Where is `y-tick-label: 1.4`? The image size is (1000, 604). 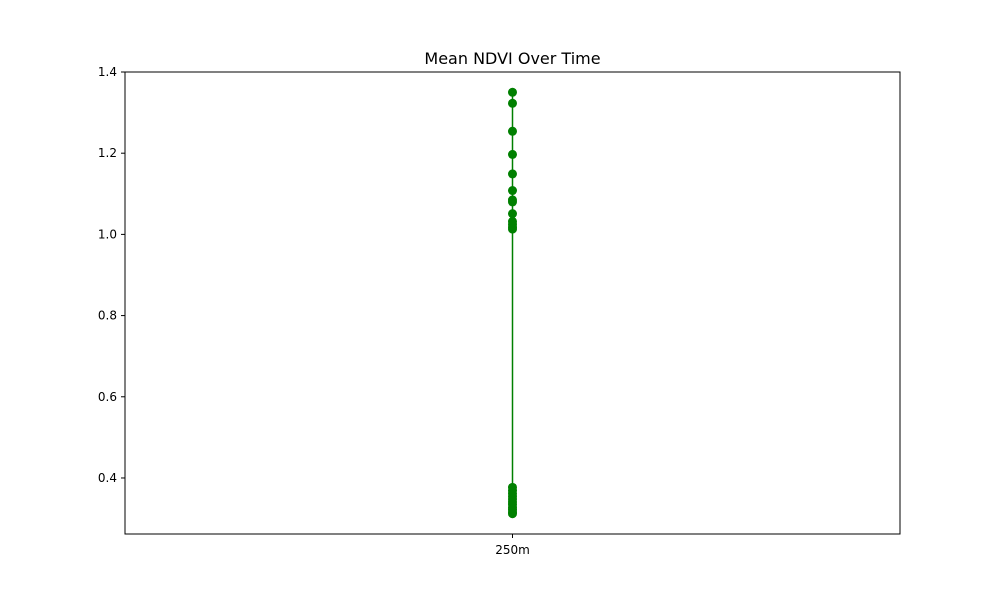 y-tick-label: 1.4 is located at coordinates (107, 72).